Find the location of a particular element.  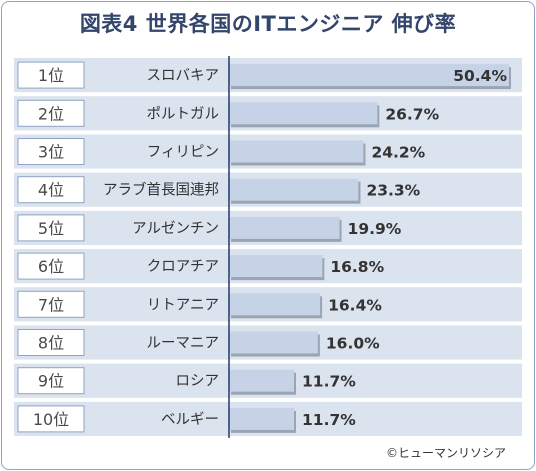

copyright-credit: ©ヒューマンリソシア is located at coordinates (445, 453).